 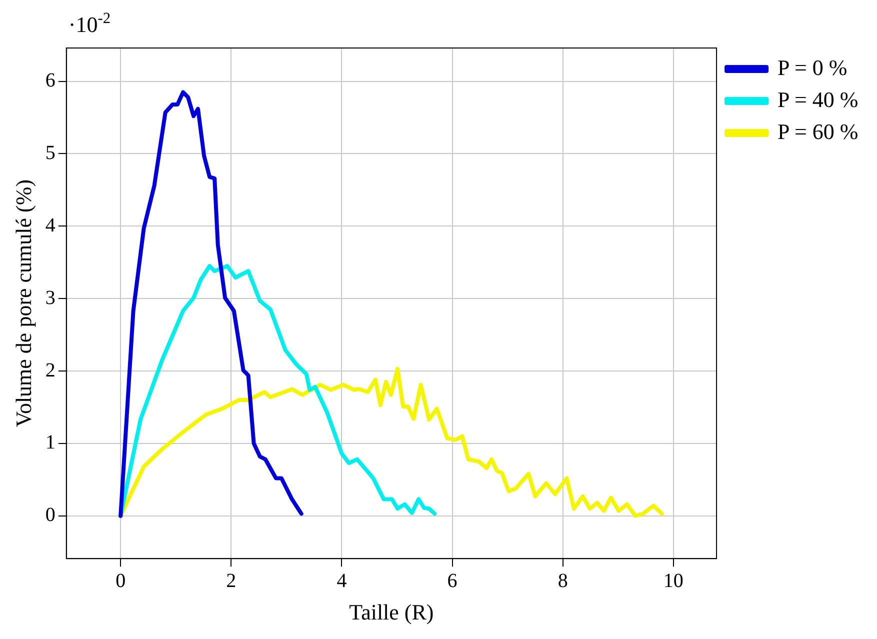 What do you see at coordinates (50, 297) in the screenshot?
I see `y-tick-label: 3` at bounding box center [50, 297].